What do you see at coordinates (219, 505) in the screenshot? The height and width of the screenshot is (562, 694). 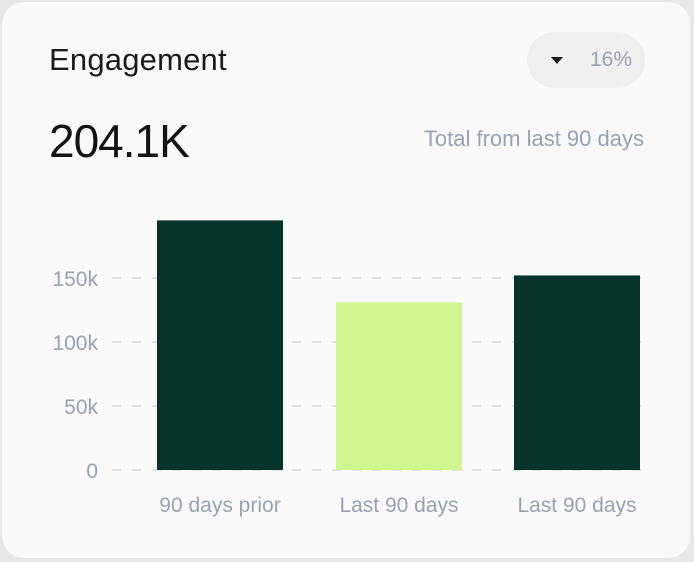 I see `x-category-label: 90 days prior` at bounding box center [219, 505].